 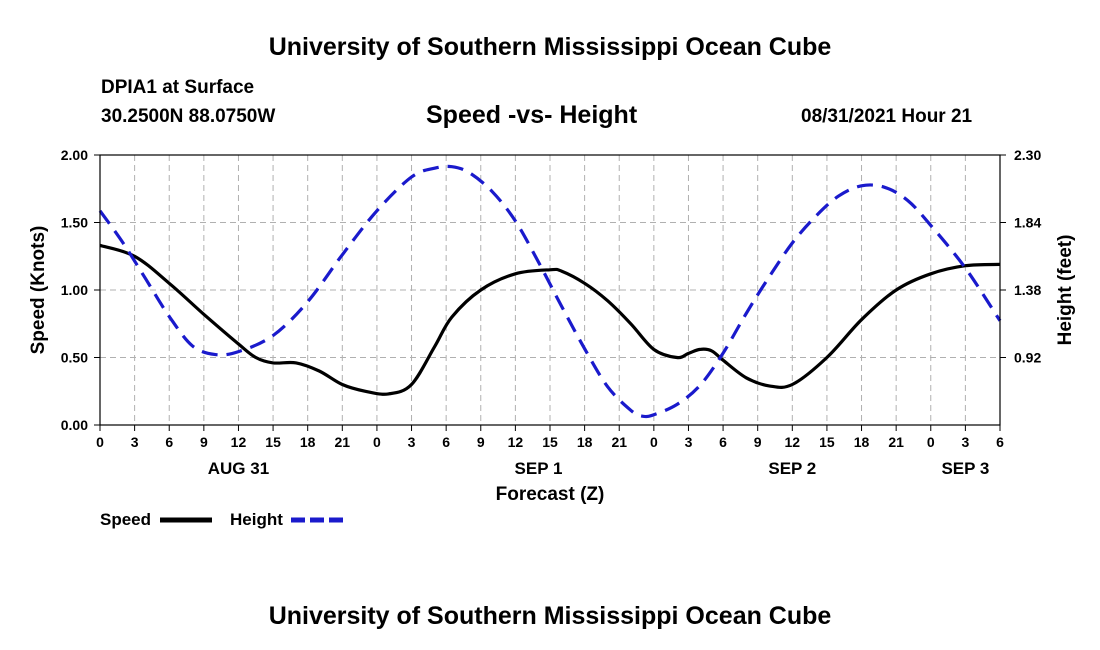 What do you see at coordinates (178, 87) in the screenshot?
I see `station-label: DPIA1 at Surface` at bounding box center [178, 87].